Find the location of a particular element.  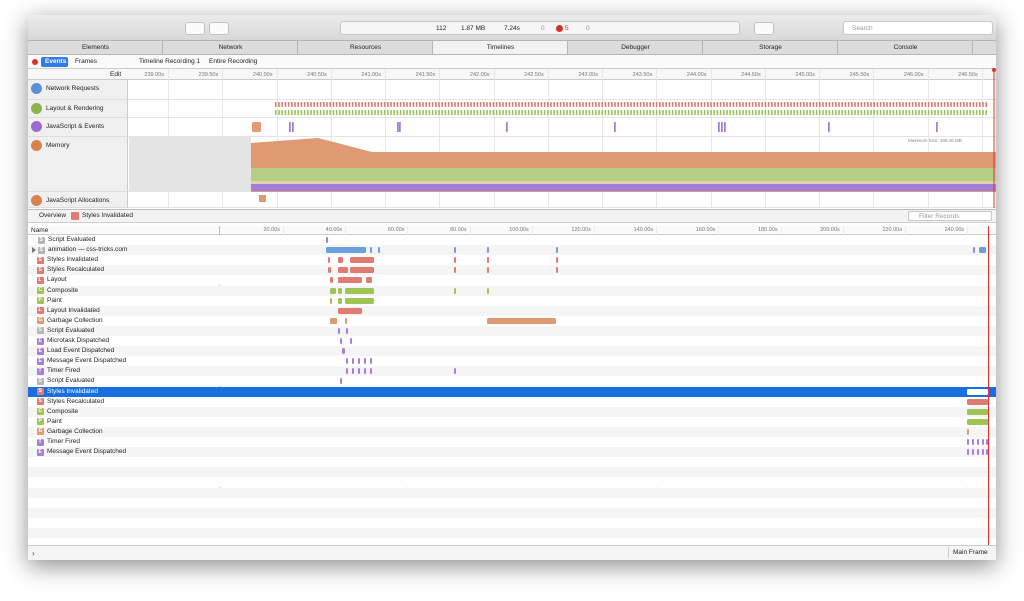

records-playhead is located at coordinates (988, 385).